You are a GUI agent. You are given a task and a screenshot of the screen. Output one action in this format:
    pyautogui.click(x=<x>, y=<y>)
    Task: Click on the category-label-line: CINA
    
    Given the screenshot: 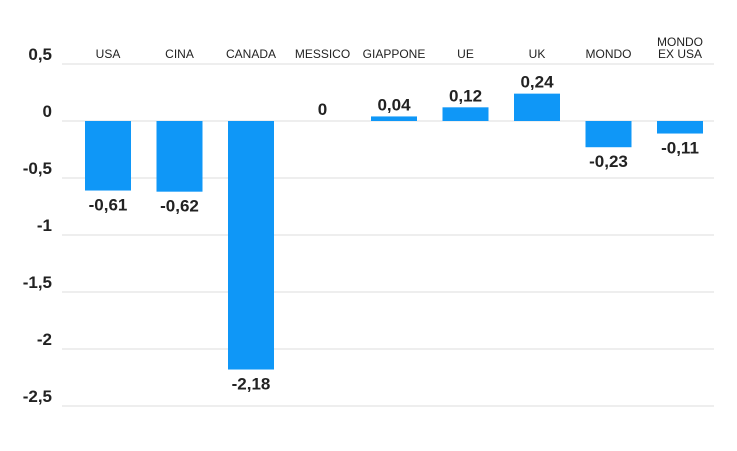 What is the action you would take?
    pyautogui.click(x=179, y=54)
    